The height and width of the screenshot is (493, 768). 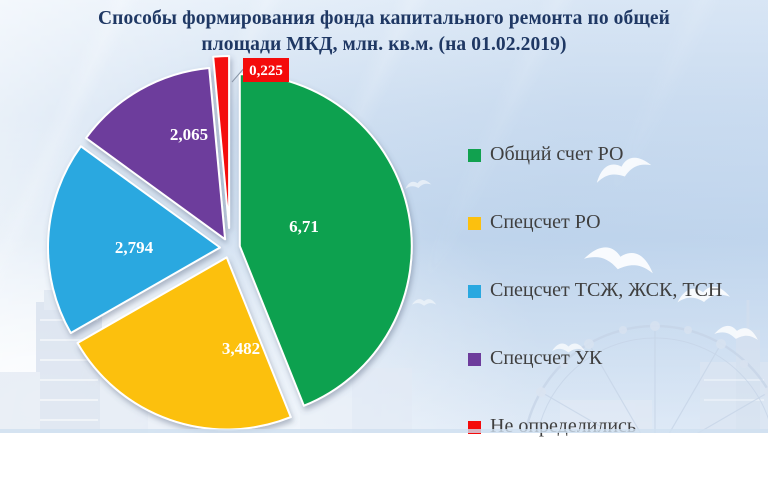 I want to click on legend-item, so click(x=595, y=91).